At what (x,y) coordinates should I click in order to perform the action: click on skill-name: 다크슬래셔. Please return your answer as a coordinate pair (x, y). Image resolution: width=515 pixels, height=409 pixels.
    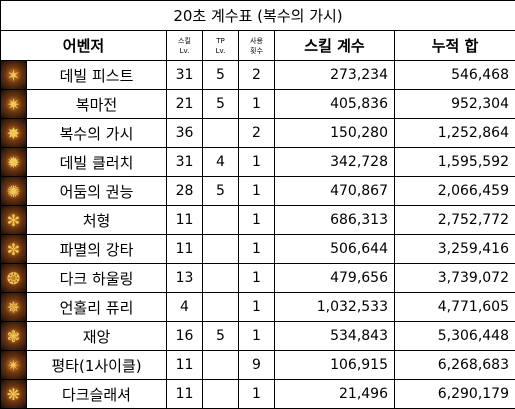
    Looking at the image, I should click on (97, 394).